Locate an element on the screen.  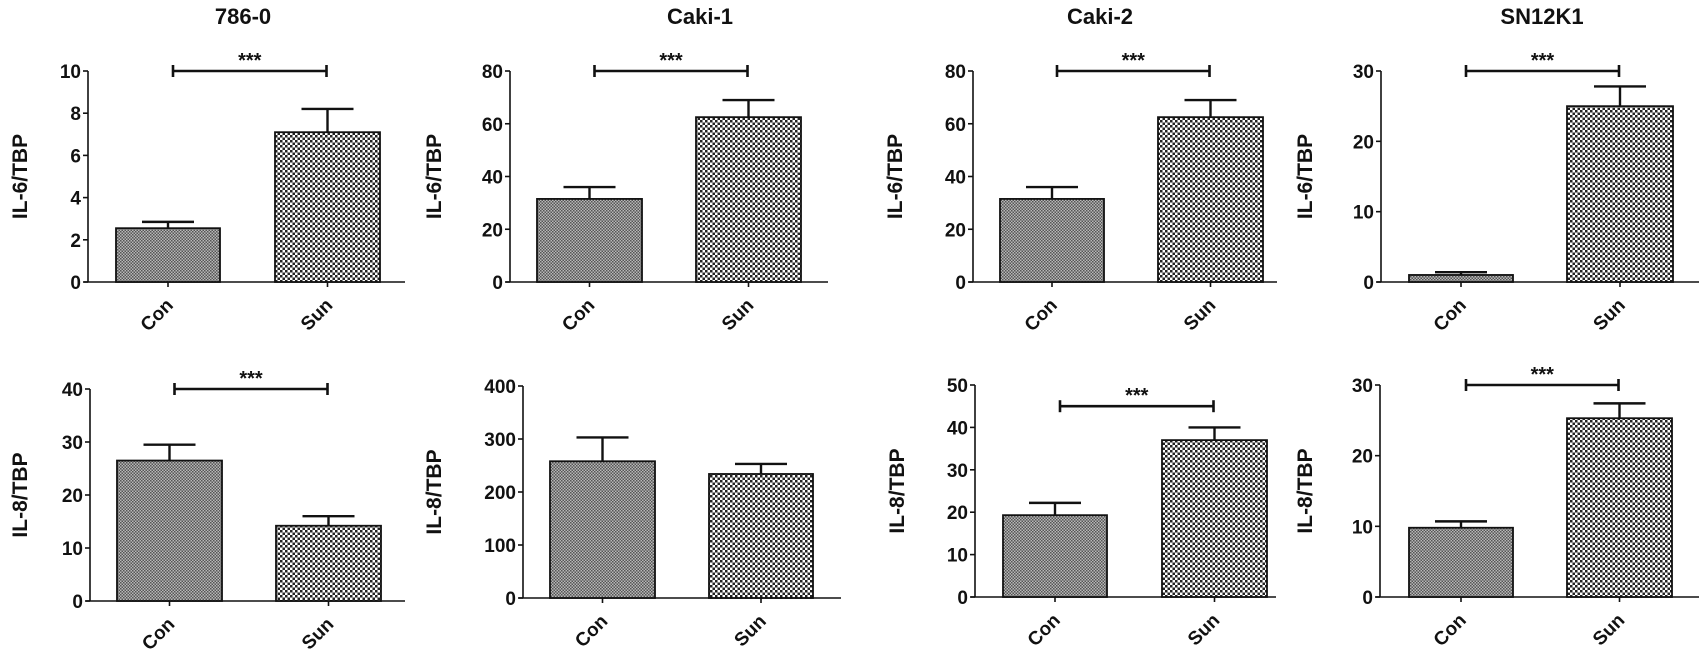
panel-title: SN12K1 is located at coordinates (1541, 16).